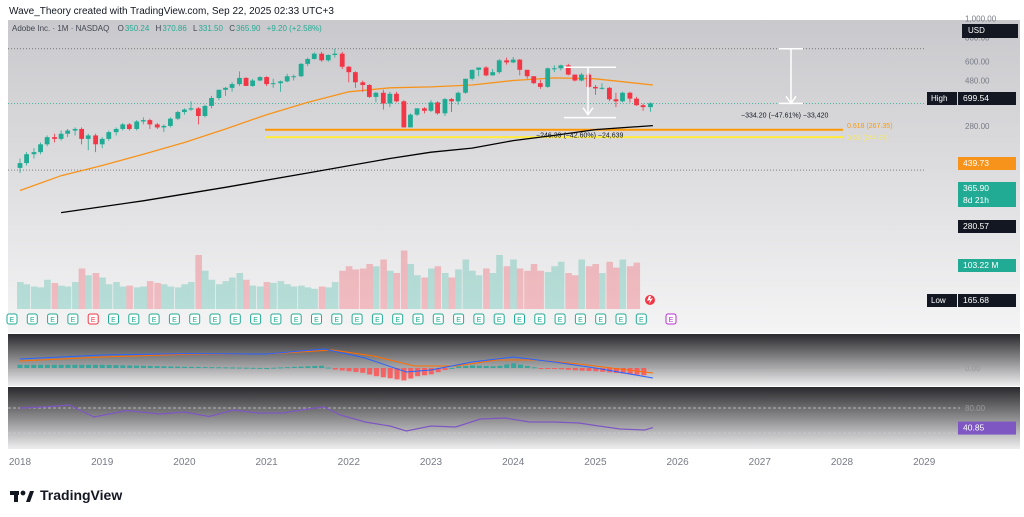  What do you see at coordinates (938, 300) in the screenshot?
I see `price-label-name: Low` at bounding box center [938, 300].